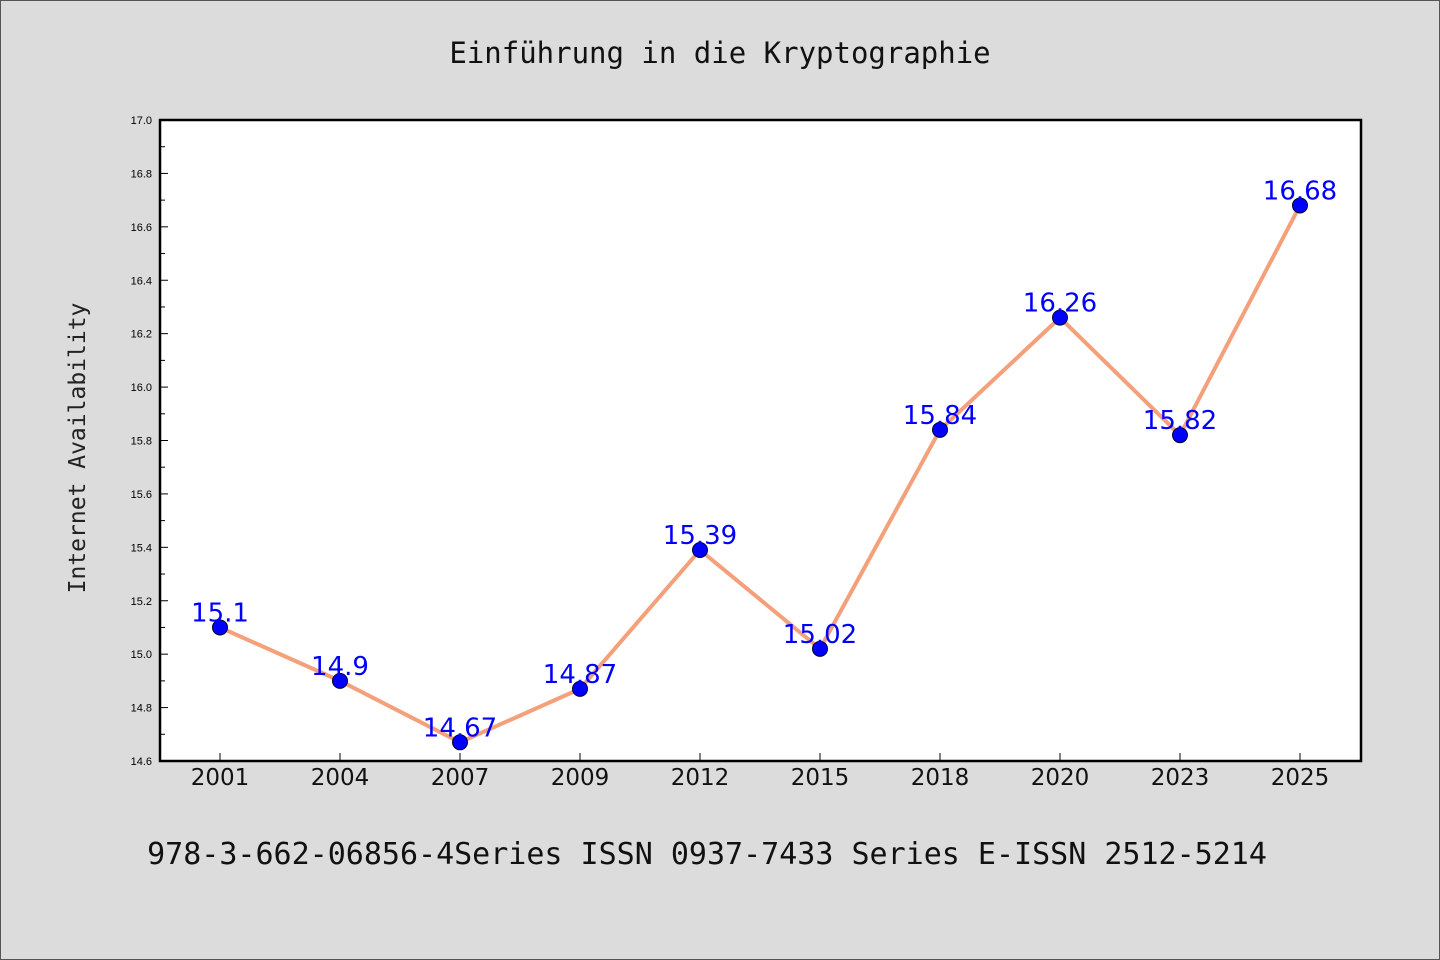 Image resolution: width=1440 pixels, height=960 pixels. Describe the element at coordinates (141, 762) in the screenshot. I see `y-tick-label: 14.6` at that location.